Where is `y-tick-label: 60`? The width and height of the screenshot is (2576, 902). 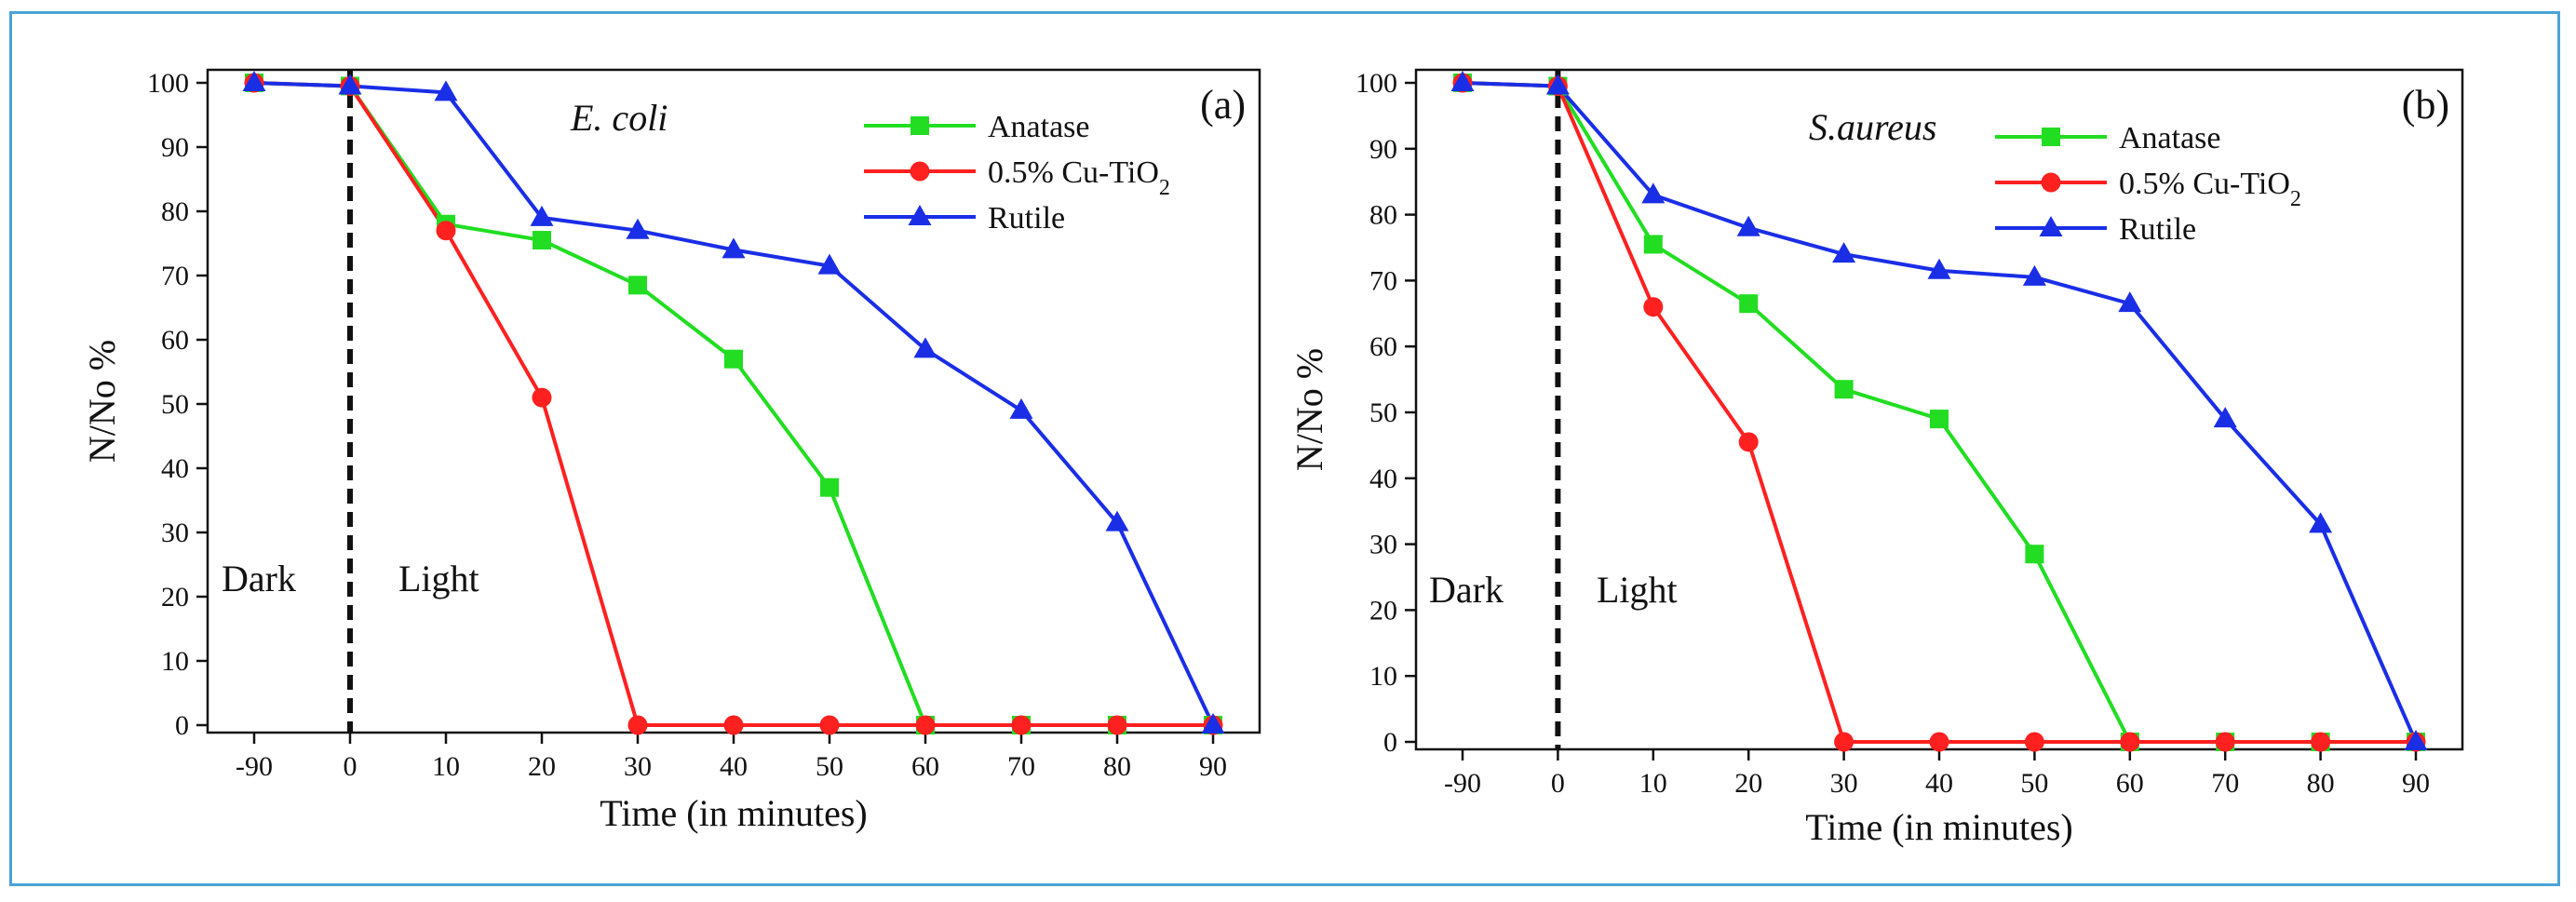
y-tick-label: 60 is located at coordinates (175, 340).